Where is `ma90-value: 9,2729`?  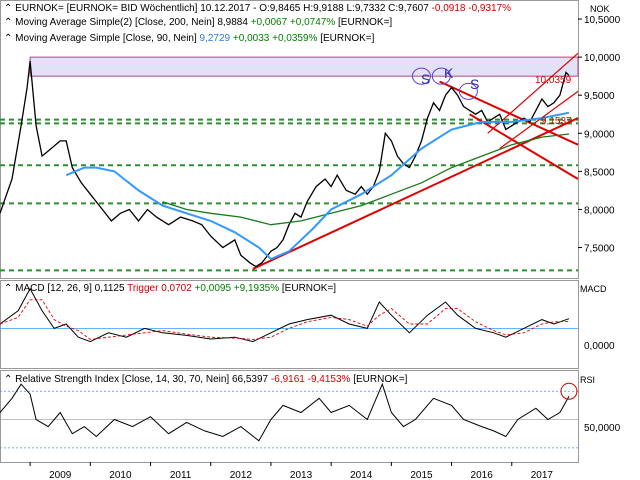
ma90-value: 9,2729 is located at coordinates (215, 38).